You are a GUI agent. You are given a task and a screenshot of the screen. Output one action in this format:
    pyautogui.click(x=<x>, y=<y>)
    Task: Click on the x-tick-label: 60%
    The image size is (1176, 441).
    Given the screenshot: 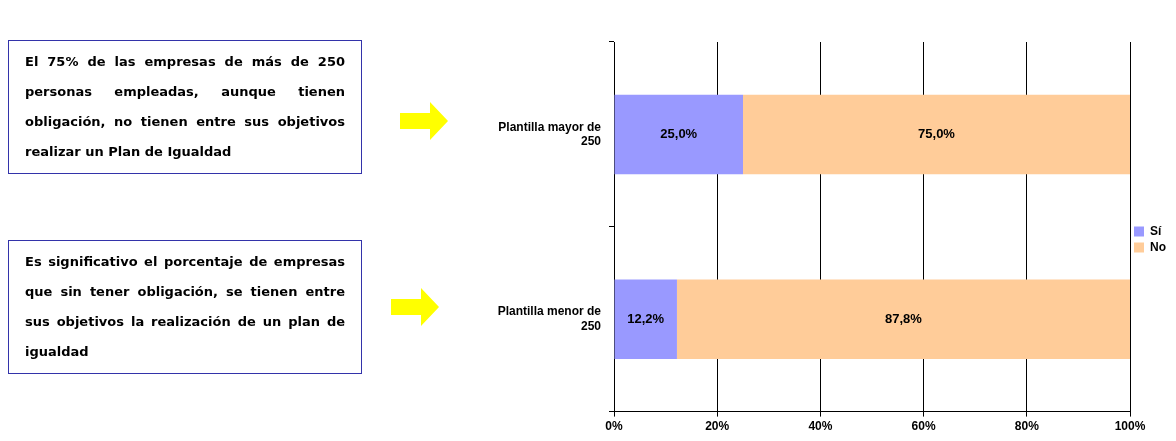 What is the action you would take?
    pyautogui.click(x=923, y=426)
    